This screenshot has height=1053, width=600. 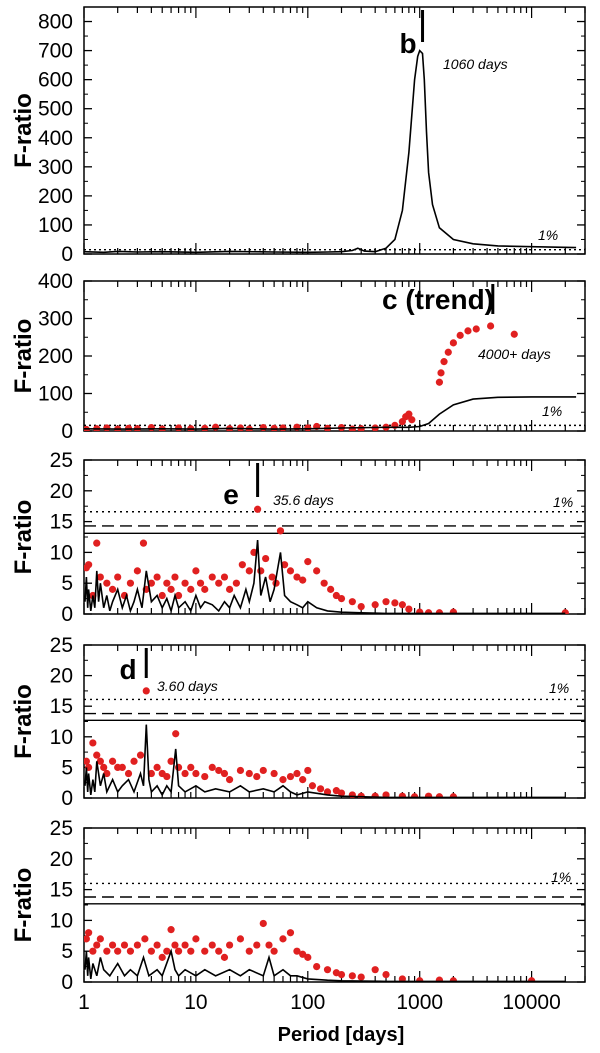 What do you see at coordinates (55, 167) in the screenshot?
I see `y-tick-label: 300` at bounding box center [55, 167].